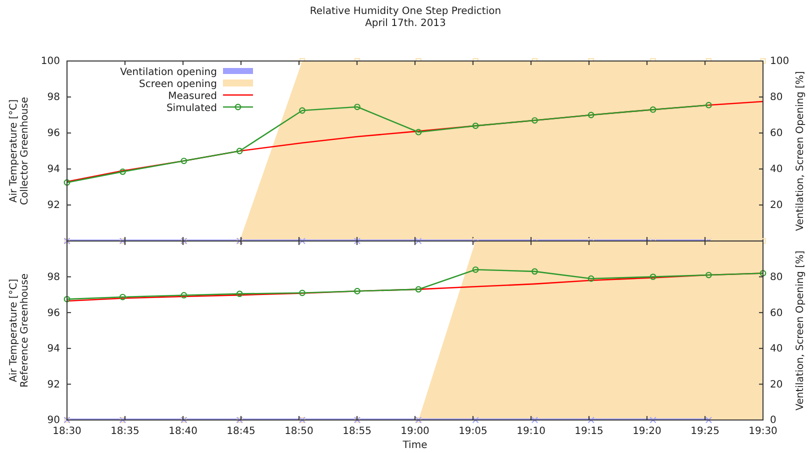 The width and height of the screenshot is (811, 453). I want to click on x-tick-label: 18:50, so click(299, 432).